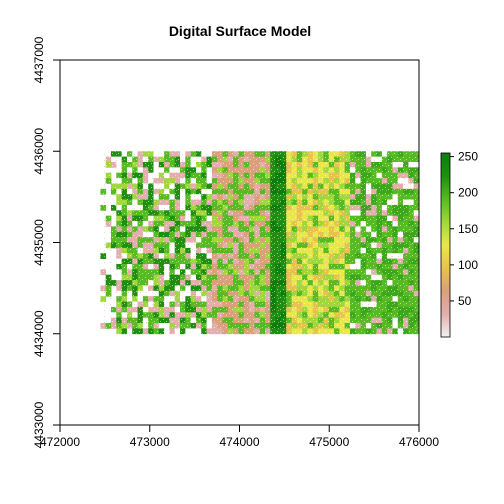 The height and width of the screenshot is (504, 504). What do you see at coordinates (39, 333) in the screenshot?
I see `y-tick-label: 4434000` at bounding box center [39, 333].